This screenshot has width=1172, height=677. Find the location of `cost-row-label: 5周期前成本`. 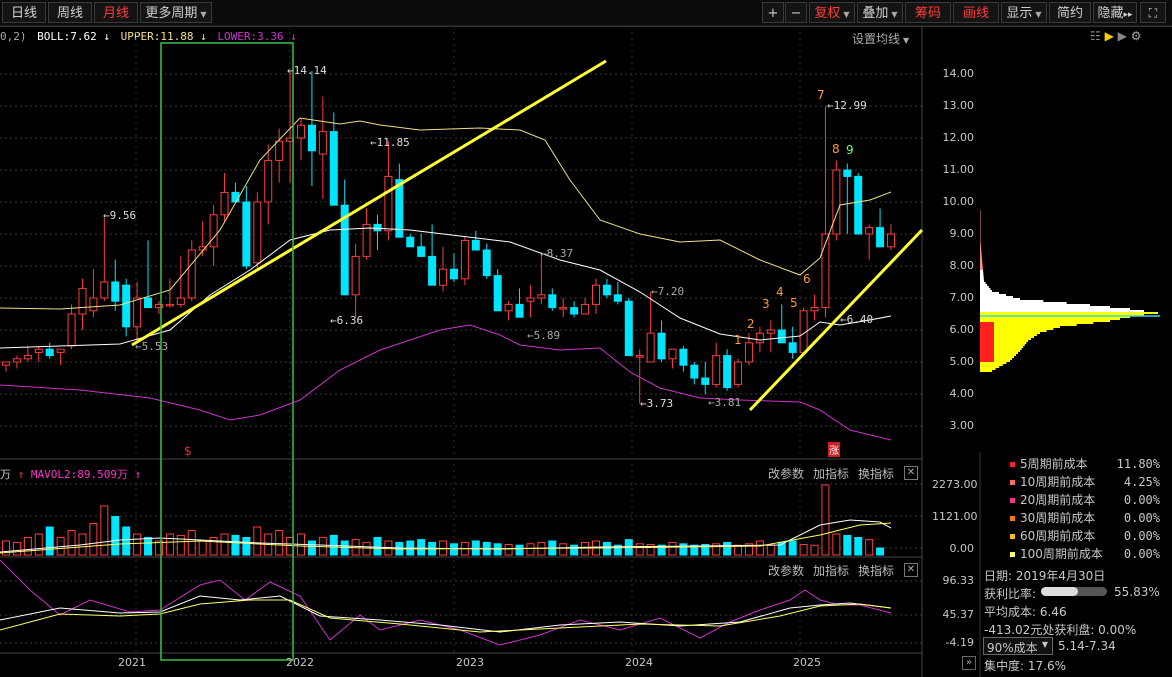

cost-row-label: 5周期前成本 is located at coordinates (1054, 464).